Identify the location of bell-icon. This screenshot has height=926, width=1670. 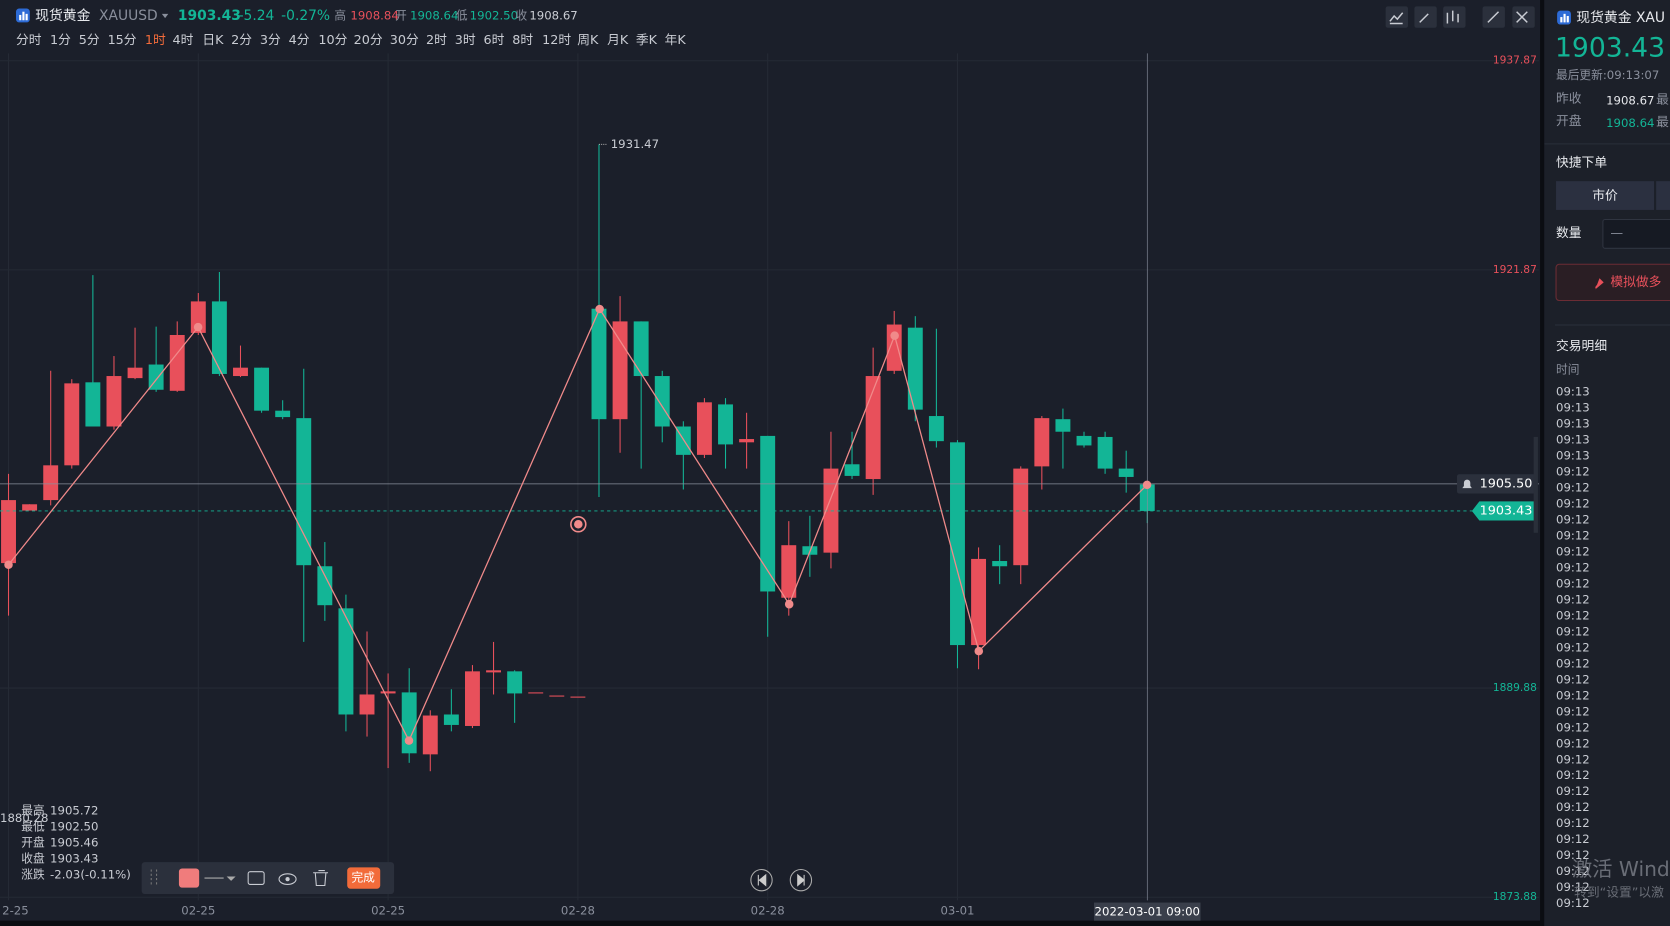
(1467, 484).